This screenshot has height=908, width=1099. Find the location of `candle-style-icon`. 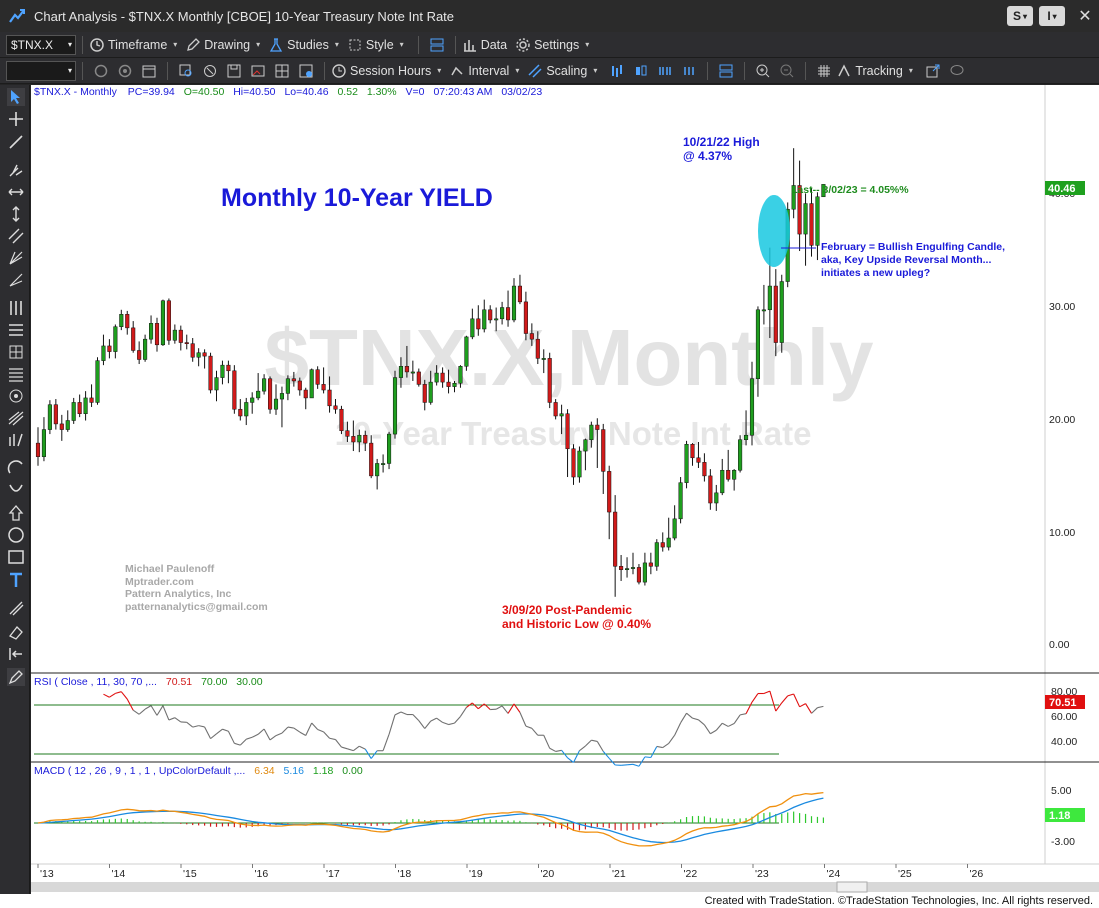

candle-style-icon is located at coordinates (641, 71).